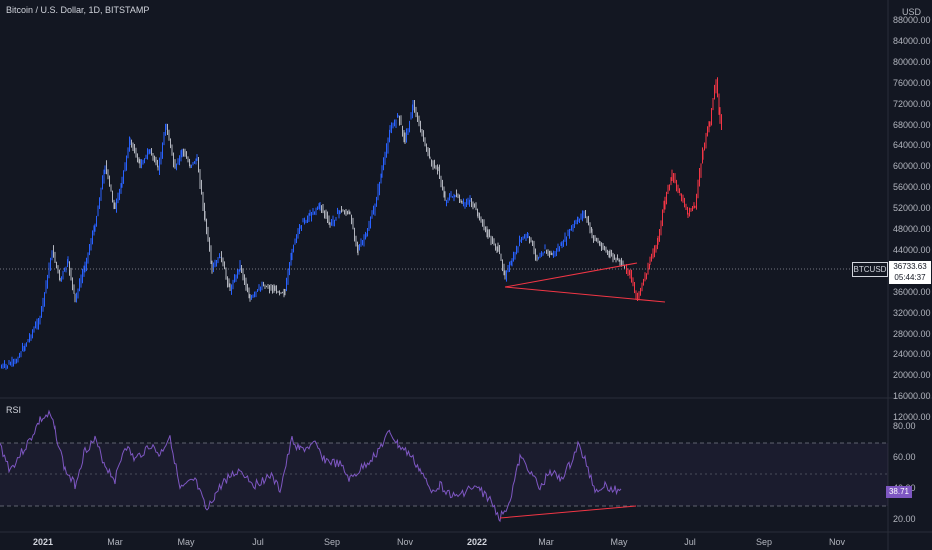 This screenshot has height=550, width=932. Describe the element at coordinates (904, 457) in the screenshot. I see `rsi-tick-label: 60.00` at that location.